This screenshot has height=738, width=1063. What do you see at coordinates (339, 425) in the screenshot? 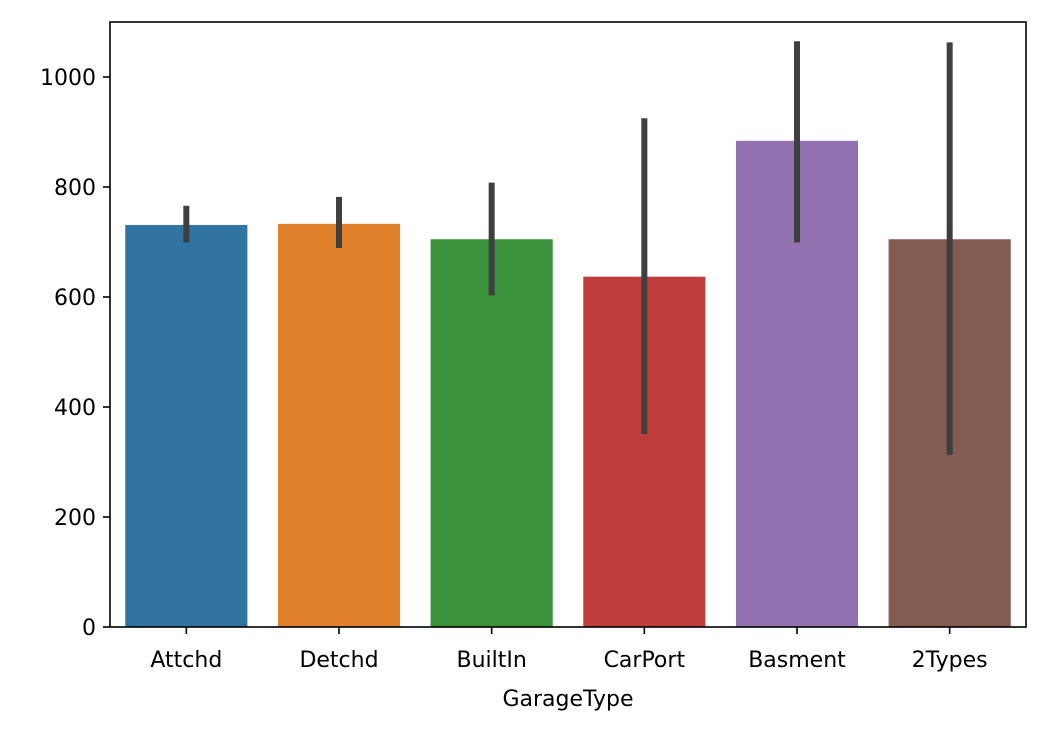
I see `bar-detchd` at bounding box center [339, 425].